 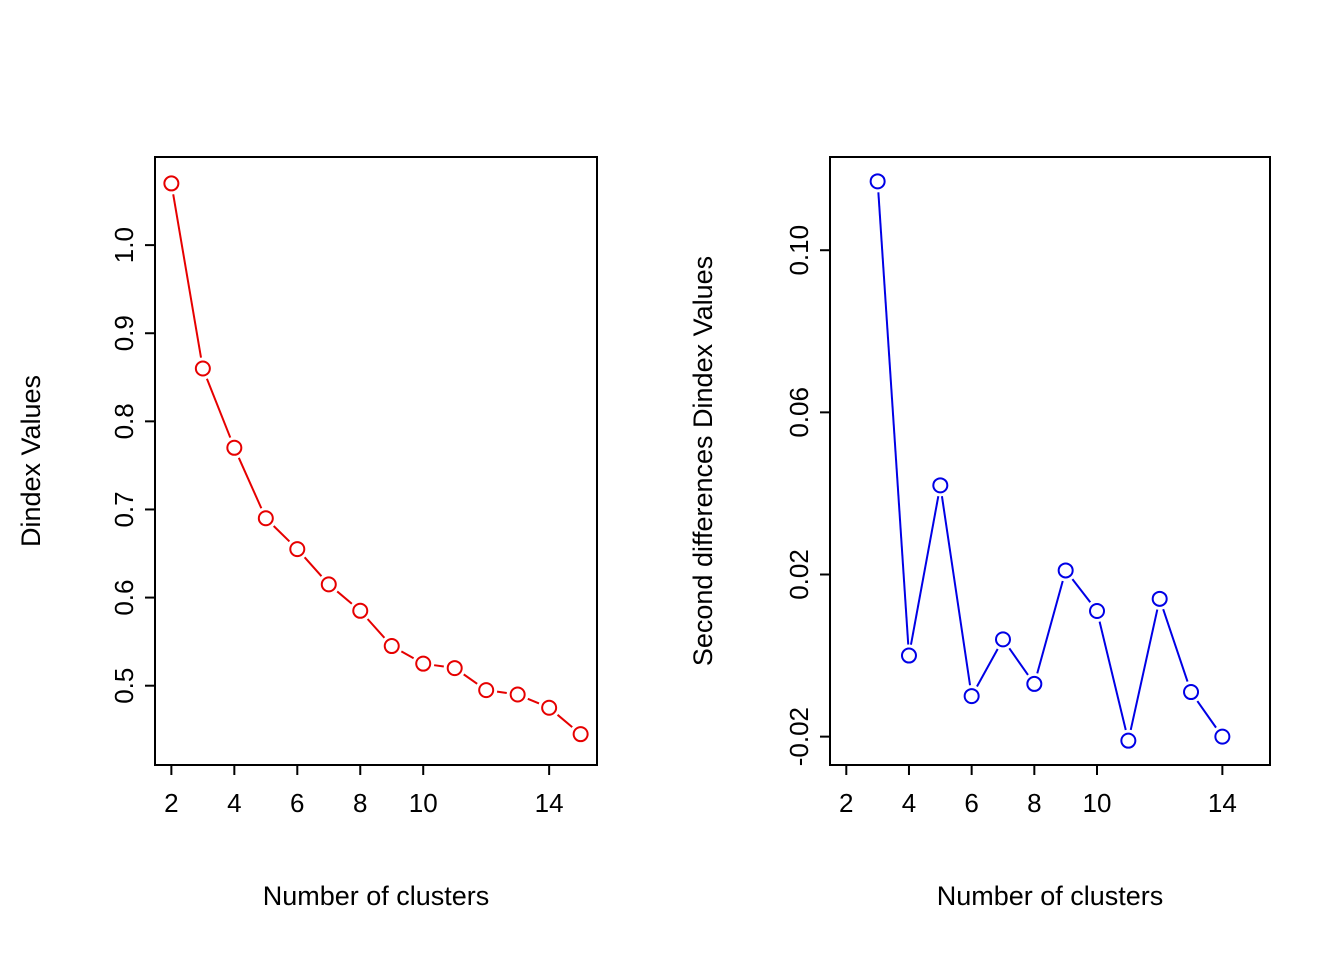 I want to click on right-y-axis-title: Second differences Dindex Values, so click(x=703, y=461).